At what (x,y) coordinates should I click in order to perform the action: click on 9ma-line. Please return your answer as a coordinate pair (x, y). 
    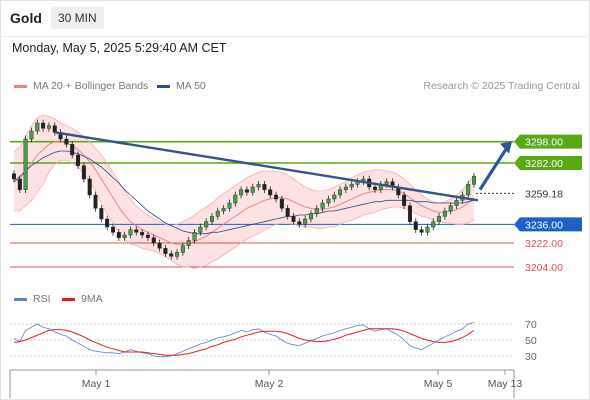
    Looking at the image, I should click on (244, 342).